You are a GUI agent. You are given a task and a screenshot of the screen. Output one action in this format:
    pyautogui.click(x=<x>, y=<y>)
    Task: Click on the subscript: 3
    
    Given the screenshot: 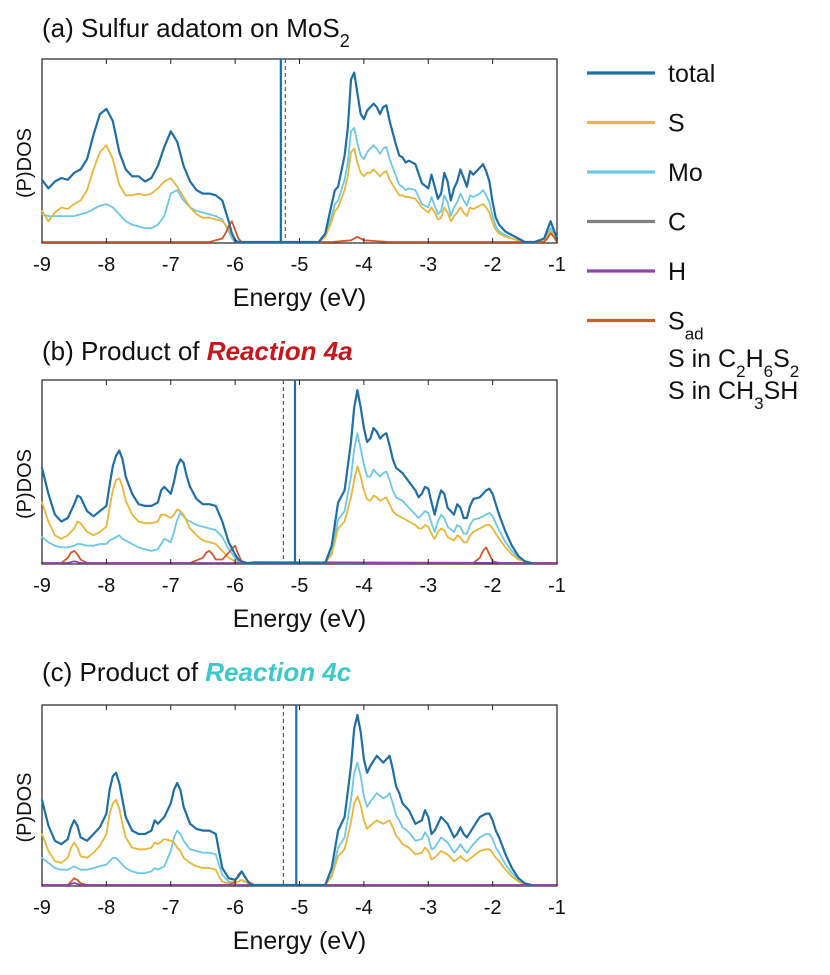 What is the action you would take?
    pyautogui.click(x=758, y=403)
    